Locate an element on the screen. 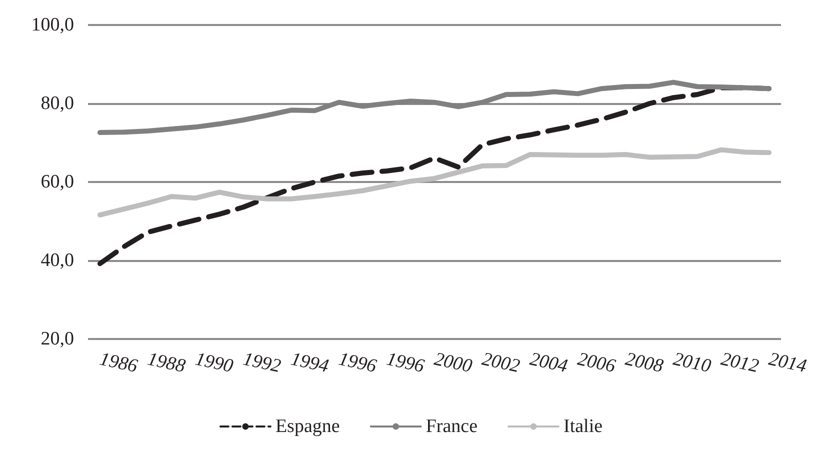  legend-label: Italie is located at coordinates (583, 426).